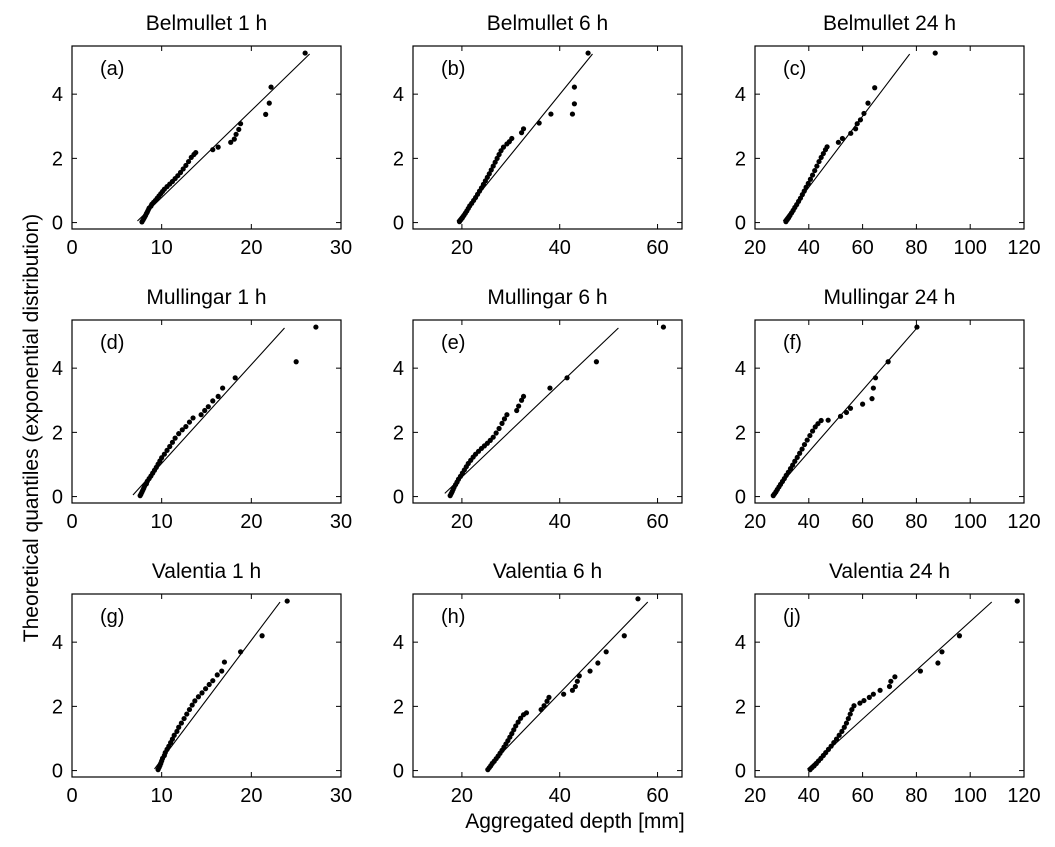  I want to click on axes-frame, so click(889, 685).